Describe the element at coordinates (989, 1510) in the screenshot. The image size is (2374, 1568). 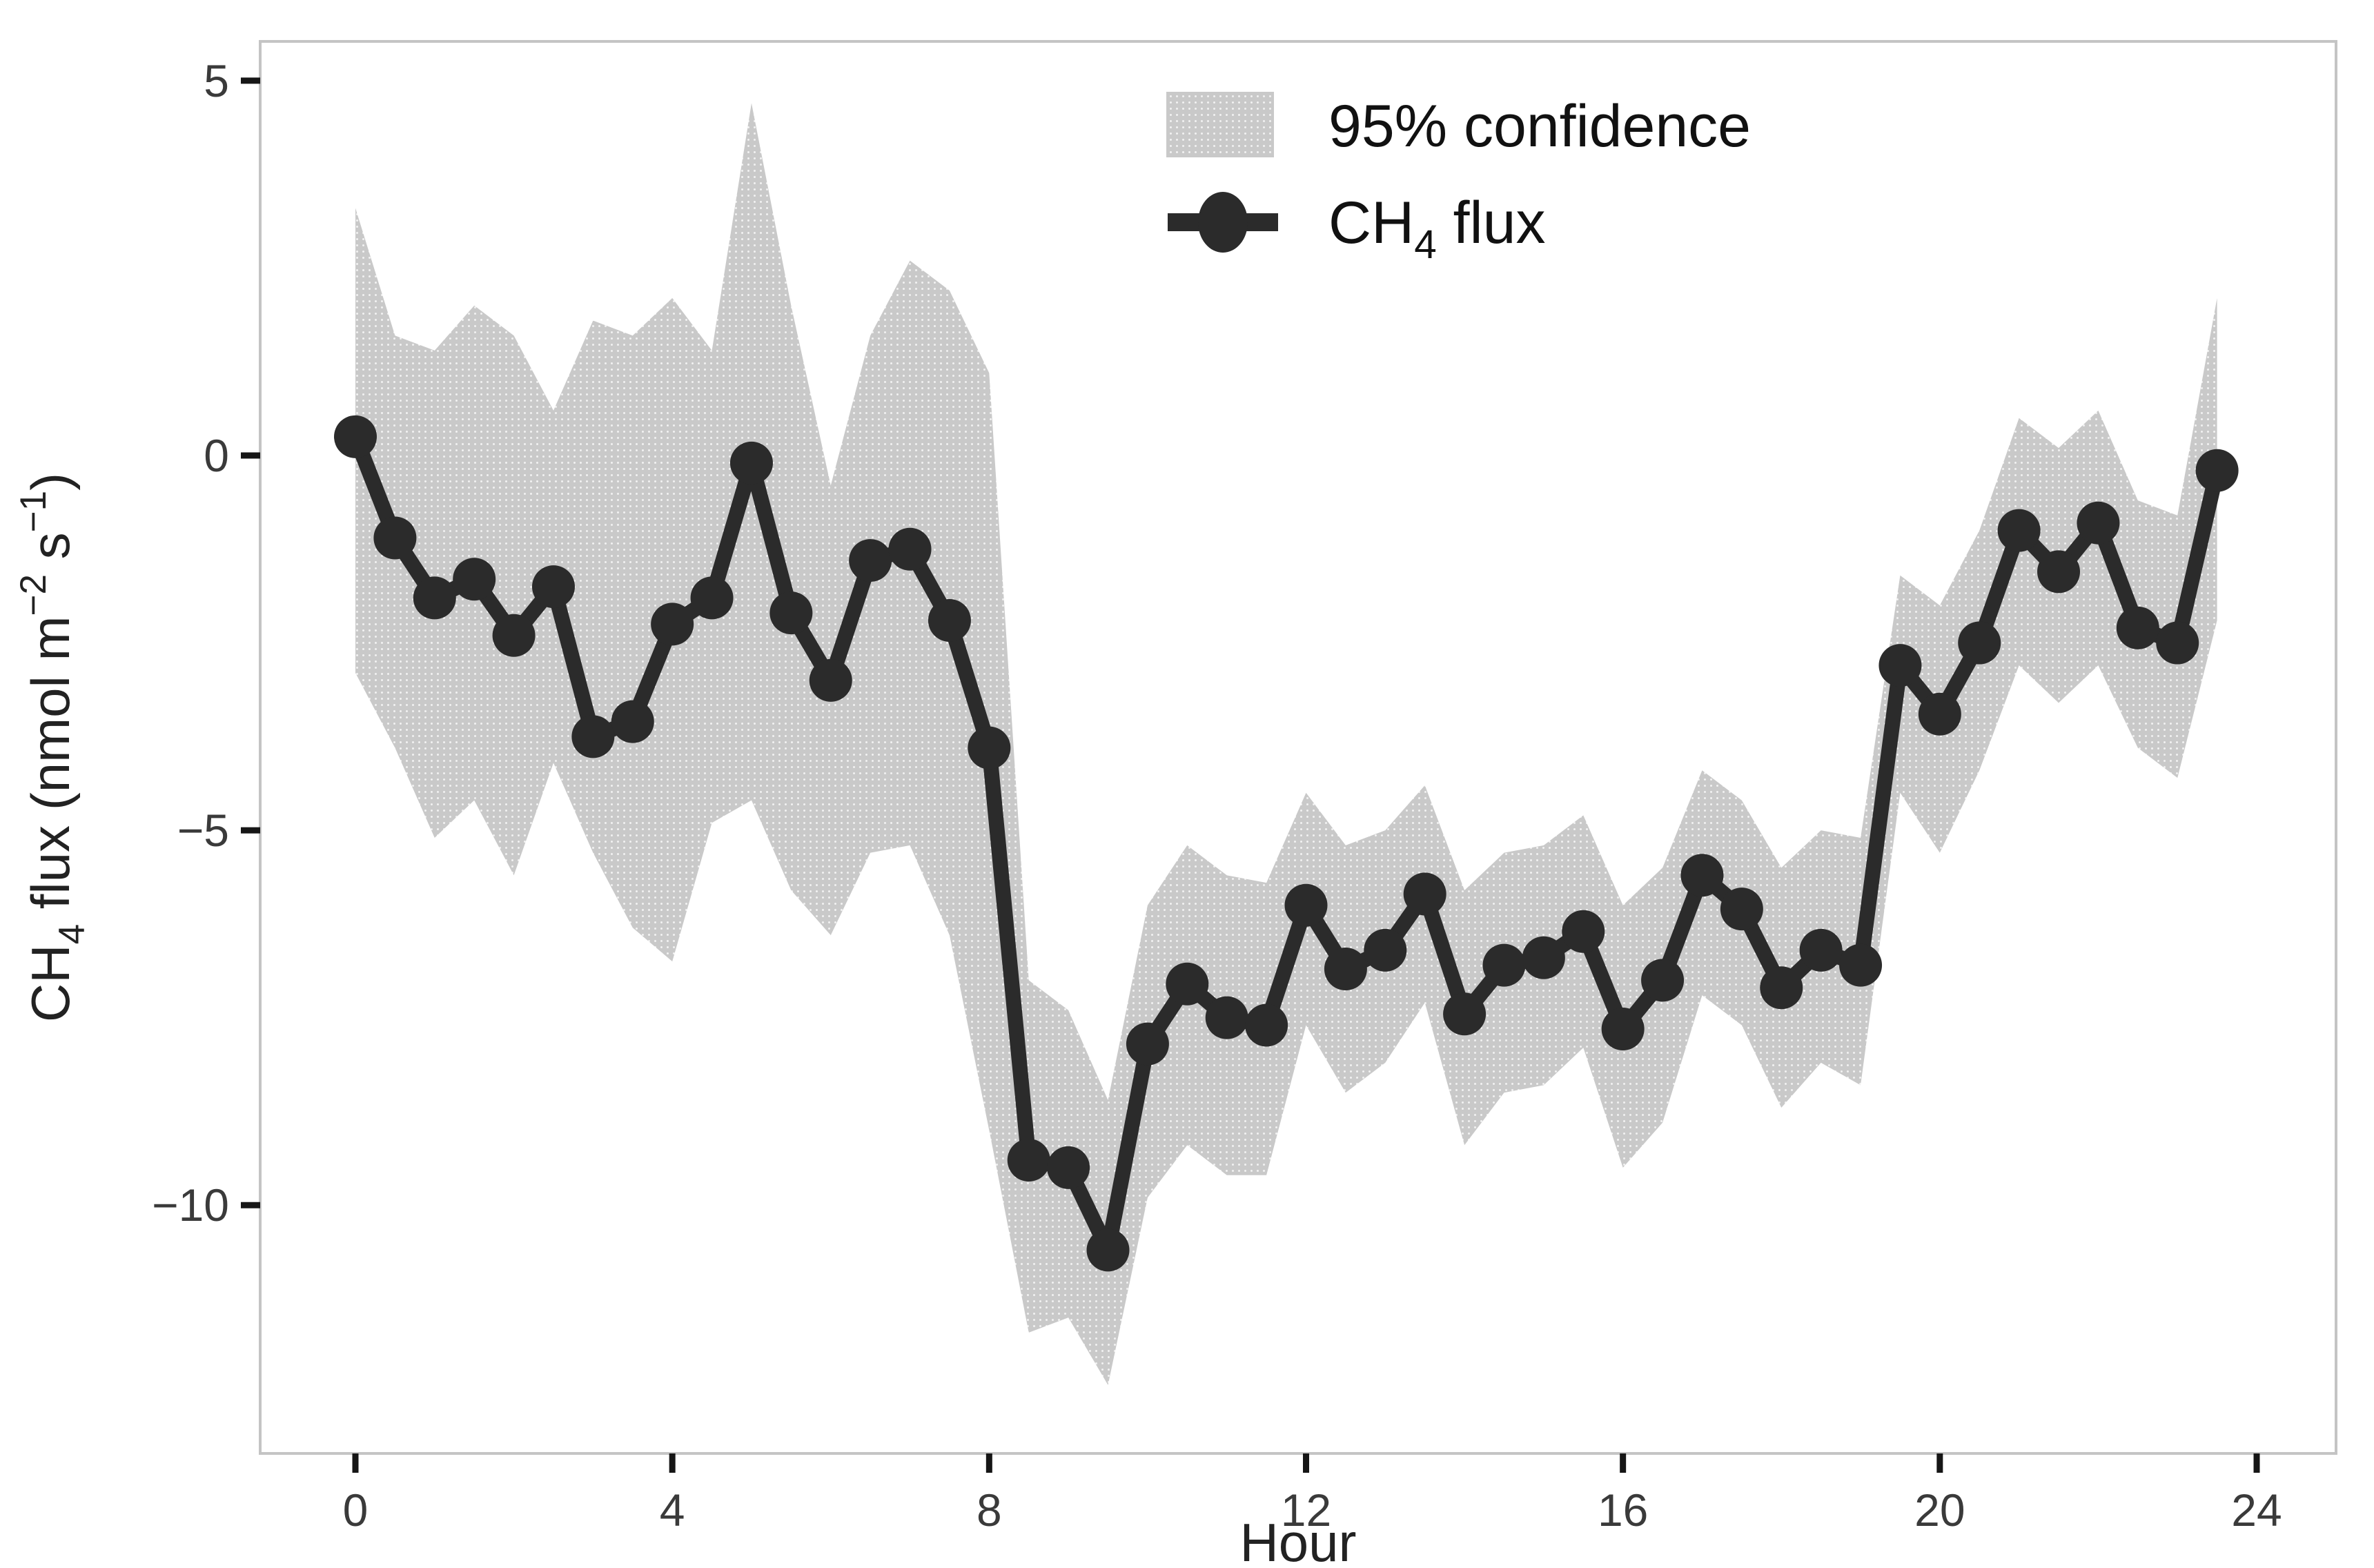
I see `x-tick-label: 8` at that location.